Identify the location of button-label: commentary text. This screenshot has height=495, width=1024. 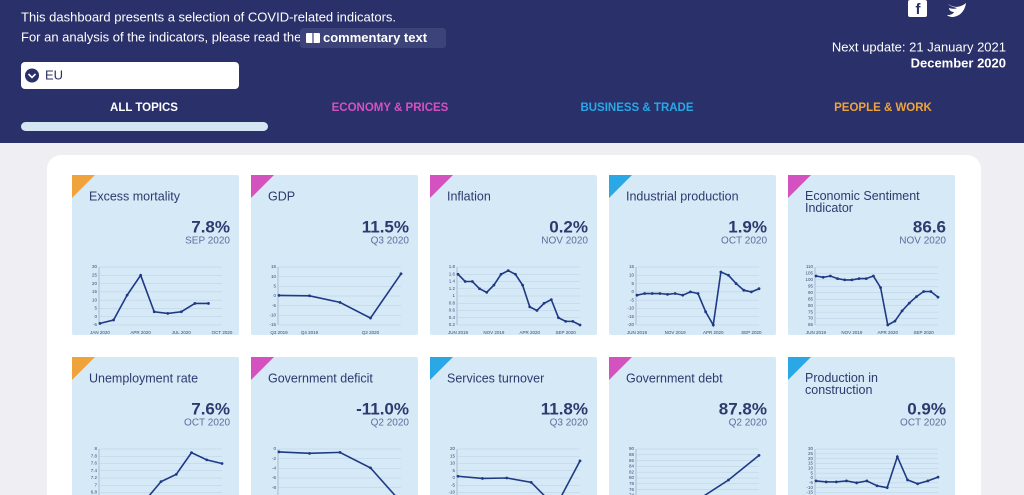
(375, 37).